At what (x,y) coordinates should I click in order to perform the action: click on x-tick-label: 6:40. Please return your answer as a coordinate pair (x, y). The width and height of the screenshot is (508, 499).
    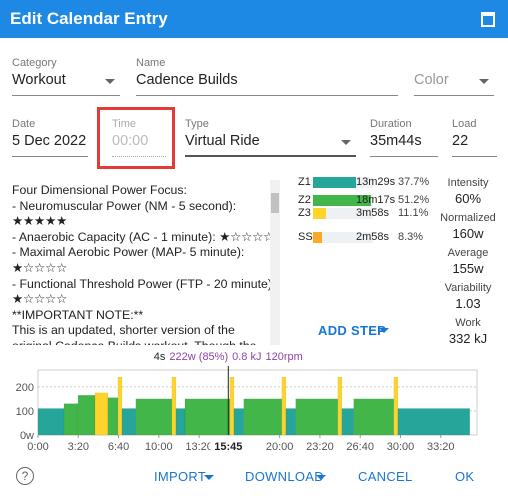
    Looking at the image, I should click on (118, 447).